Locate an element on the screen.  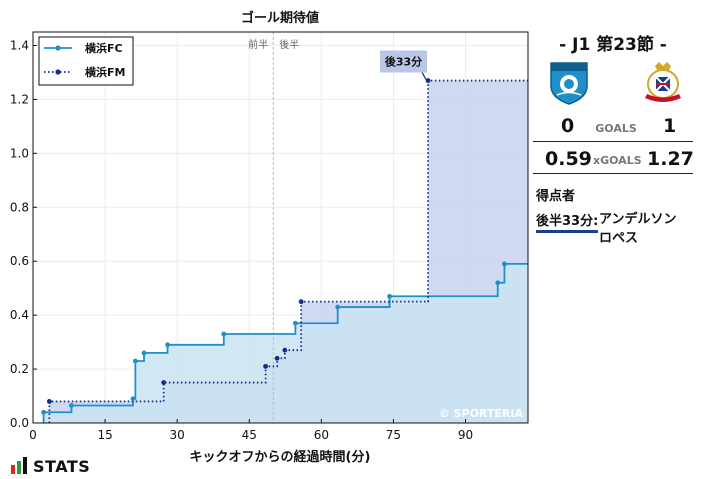
y-tick-label: 0.8 is located at coordinates (19, 207).